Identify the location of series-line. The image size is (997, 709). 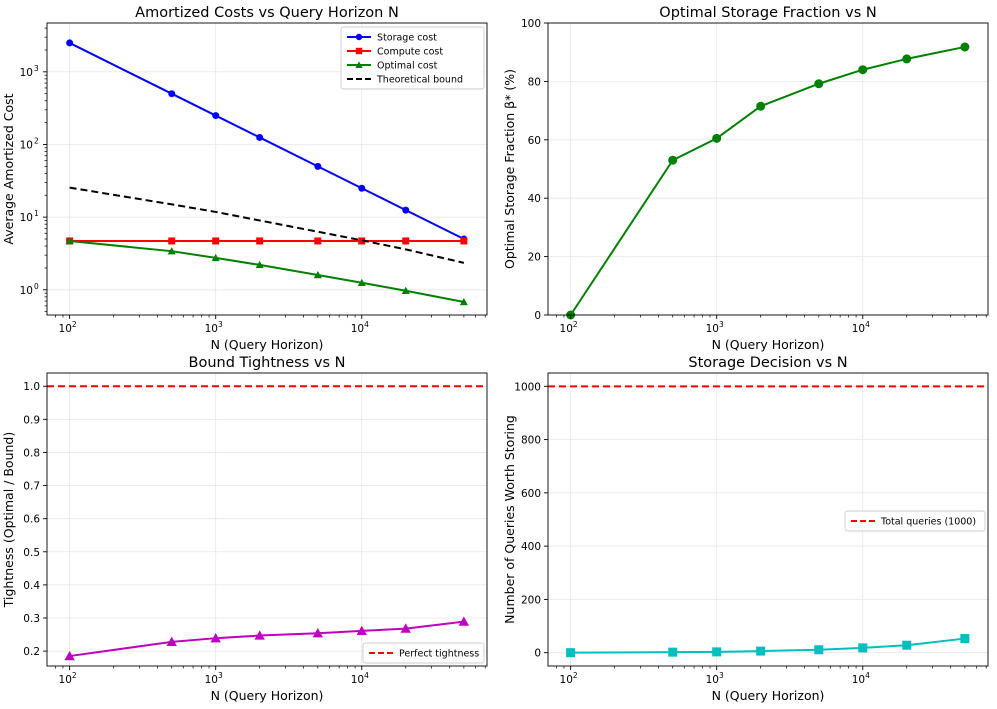
(267, 271).